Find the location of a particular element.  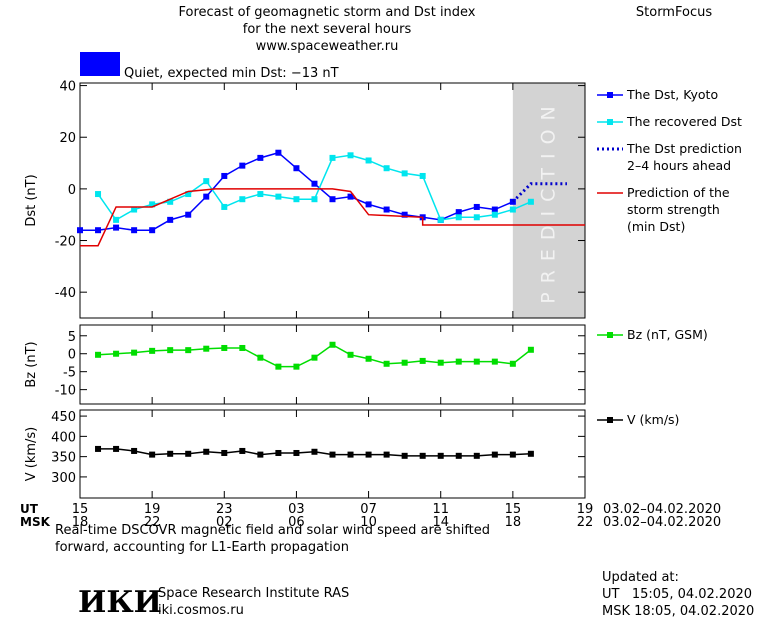

x-tick-label: 07 is located at coordinates (368, 509).